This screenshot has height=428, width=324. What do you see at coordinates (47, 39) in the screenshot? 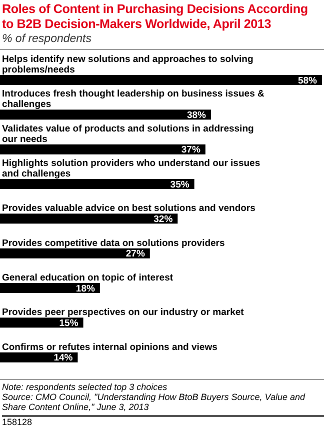
I see `chart-subtitle: % of respondents` at bounding box center [47, 39].